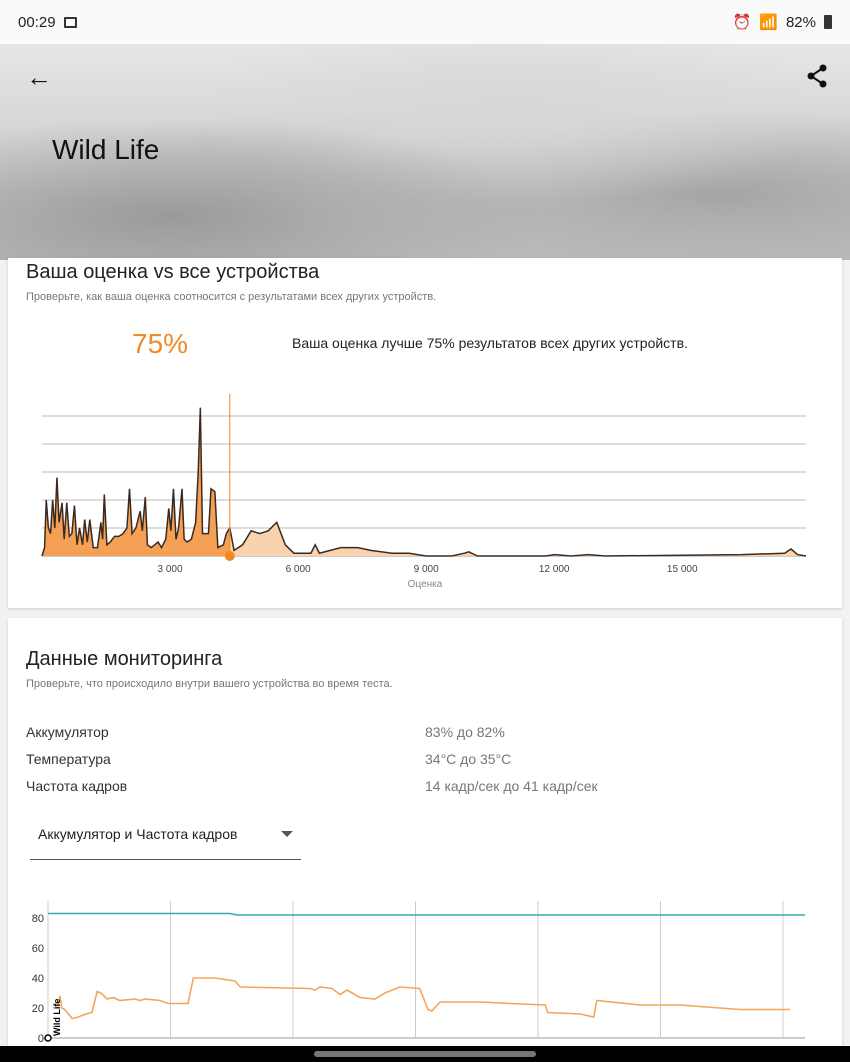  What do you see at coordinates (511, 785) in the screenshot?
I see `row-value: 14 кадр/сек до 41 кадр/сек` at bounding box center [511, 785].